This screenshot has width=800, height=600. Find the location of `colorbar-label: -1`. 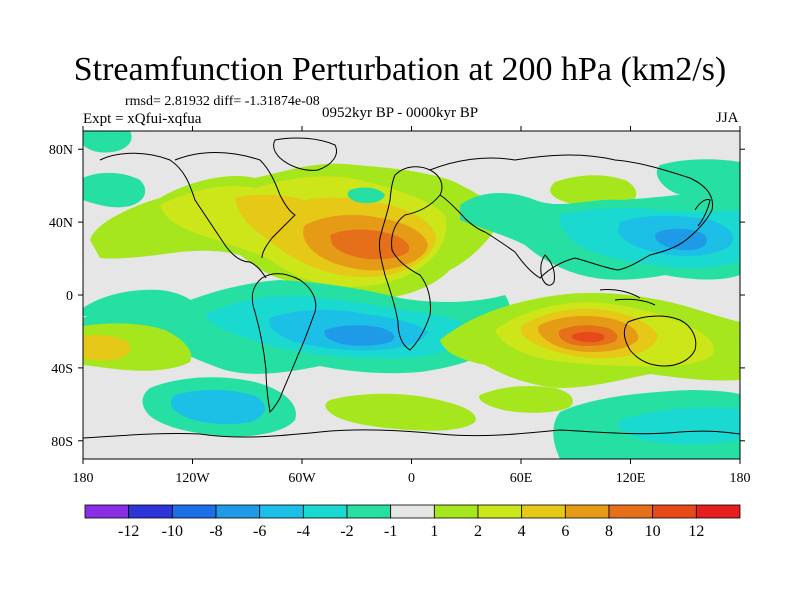

colorbar-label: -1 is located at coordinates (390, 531).